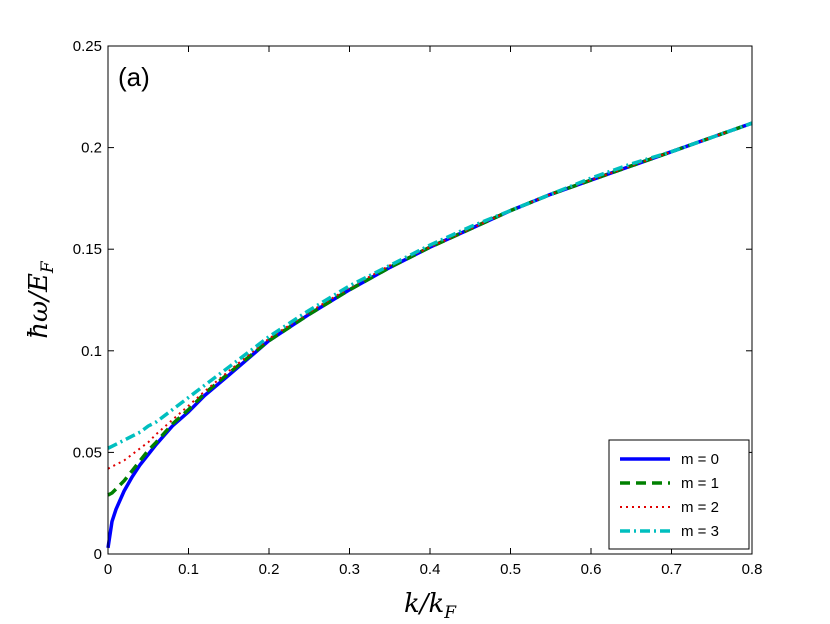  I want to click on x-tick-label: 0.5, so click(510, 569).